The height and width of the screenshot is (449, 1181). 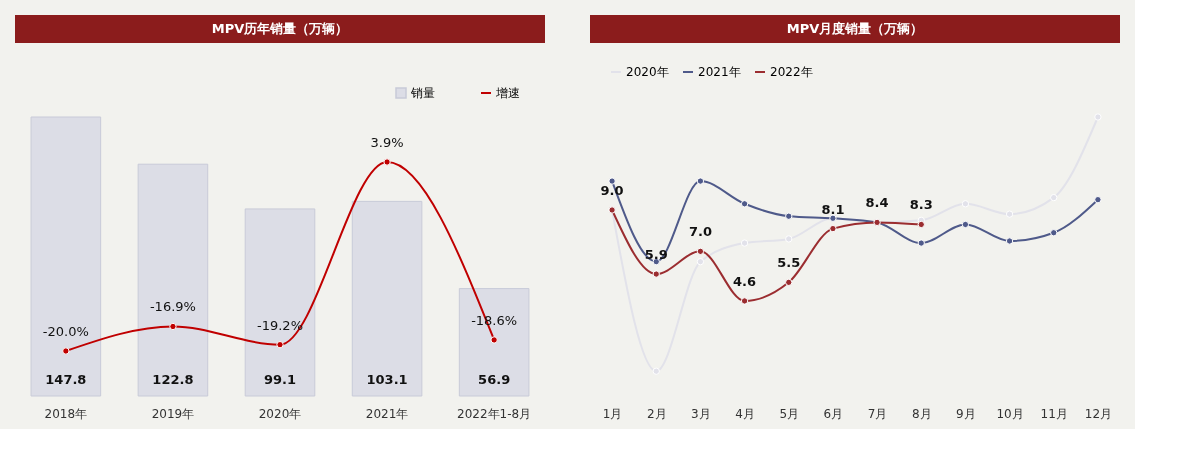 I want to click on x-tick-label: 12月, so click(x=1098, y=413).